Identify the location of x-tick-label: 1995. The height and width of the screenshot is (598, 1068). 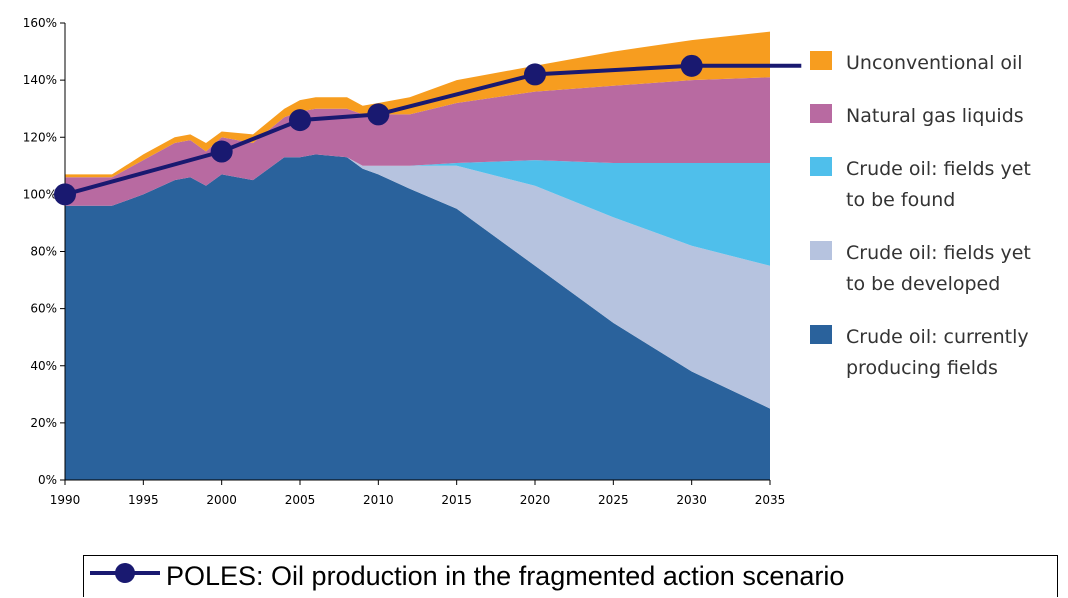
(143, 500).